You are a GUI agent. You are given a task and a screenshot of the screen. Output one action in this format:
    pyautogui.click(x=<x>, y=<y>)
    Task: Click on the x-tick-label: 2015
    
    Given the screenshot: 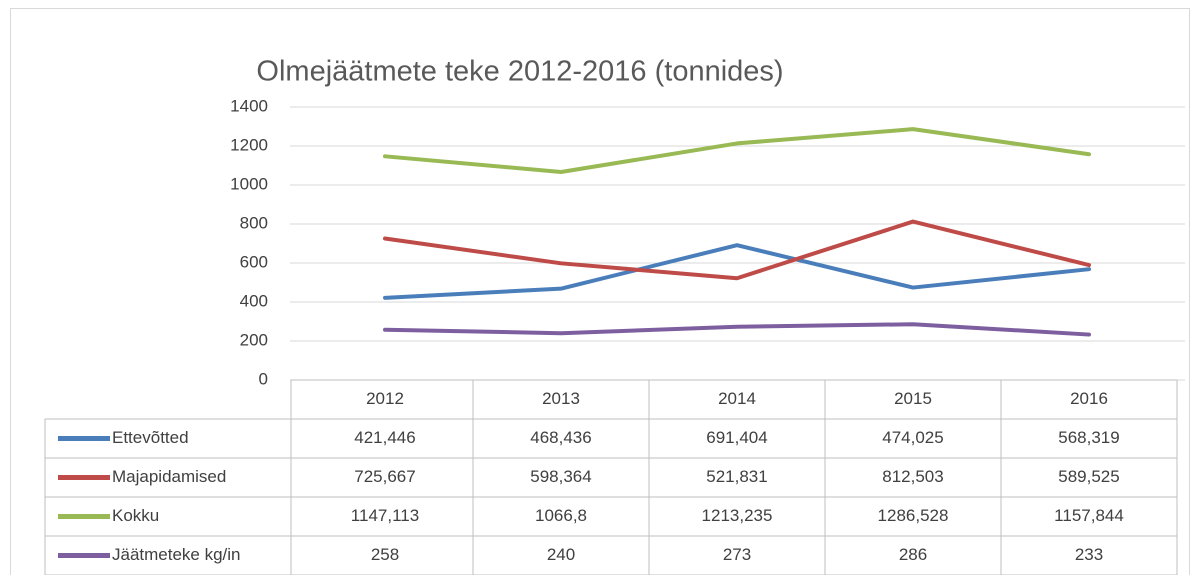 What is the action you would take?
    pyautogui.click(x=913, y=398)
    